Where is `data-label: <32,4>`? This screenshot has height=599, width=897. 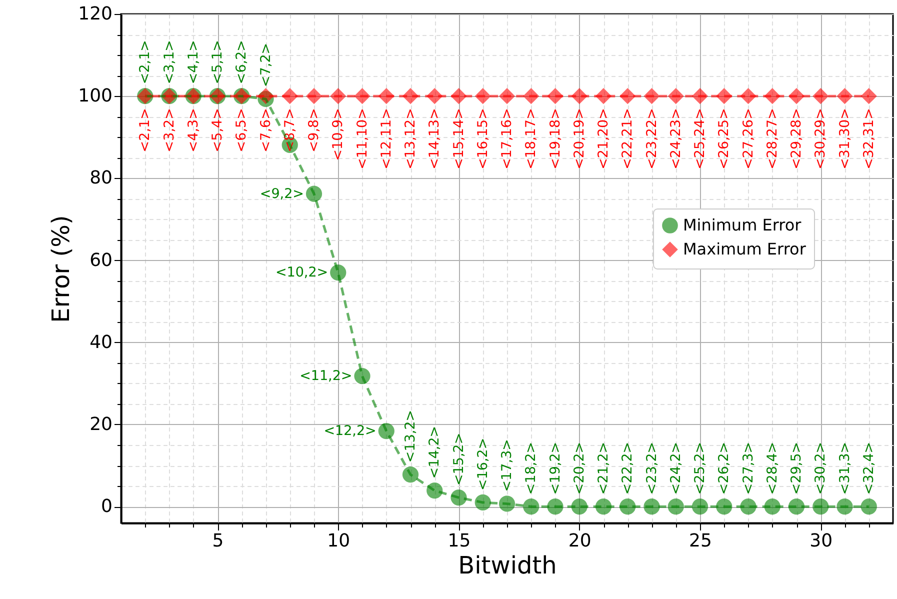 data-label: <32,4> is located at coordinates (868, 468).